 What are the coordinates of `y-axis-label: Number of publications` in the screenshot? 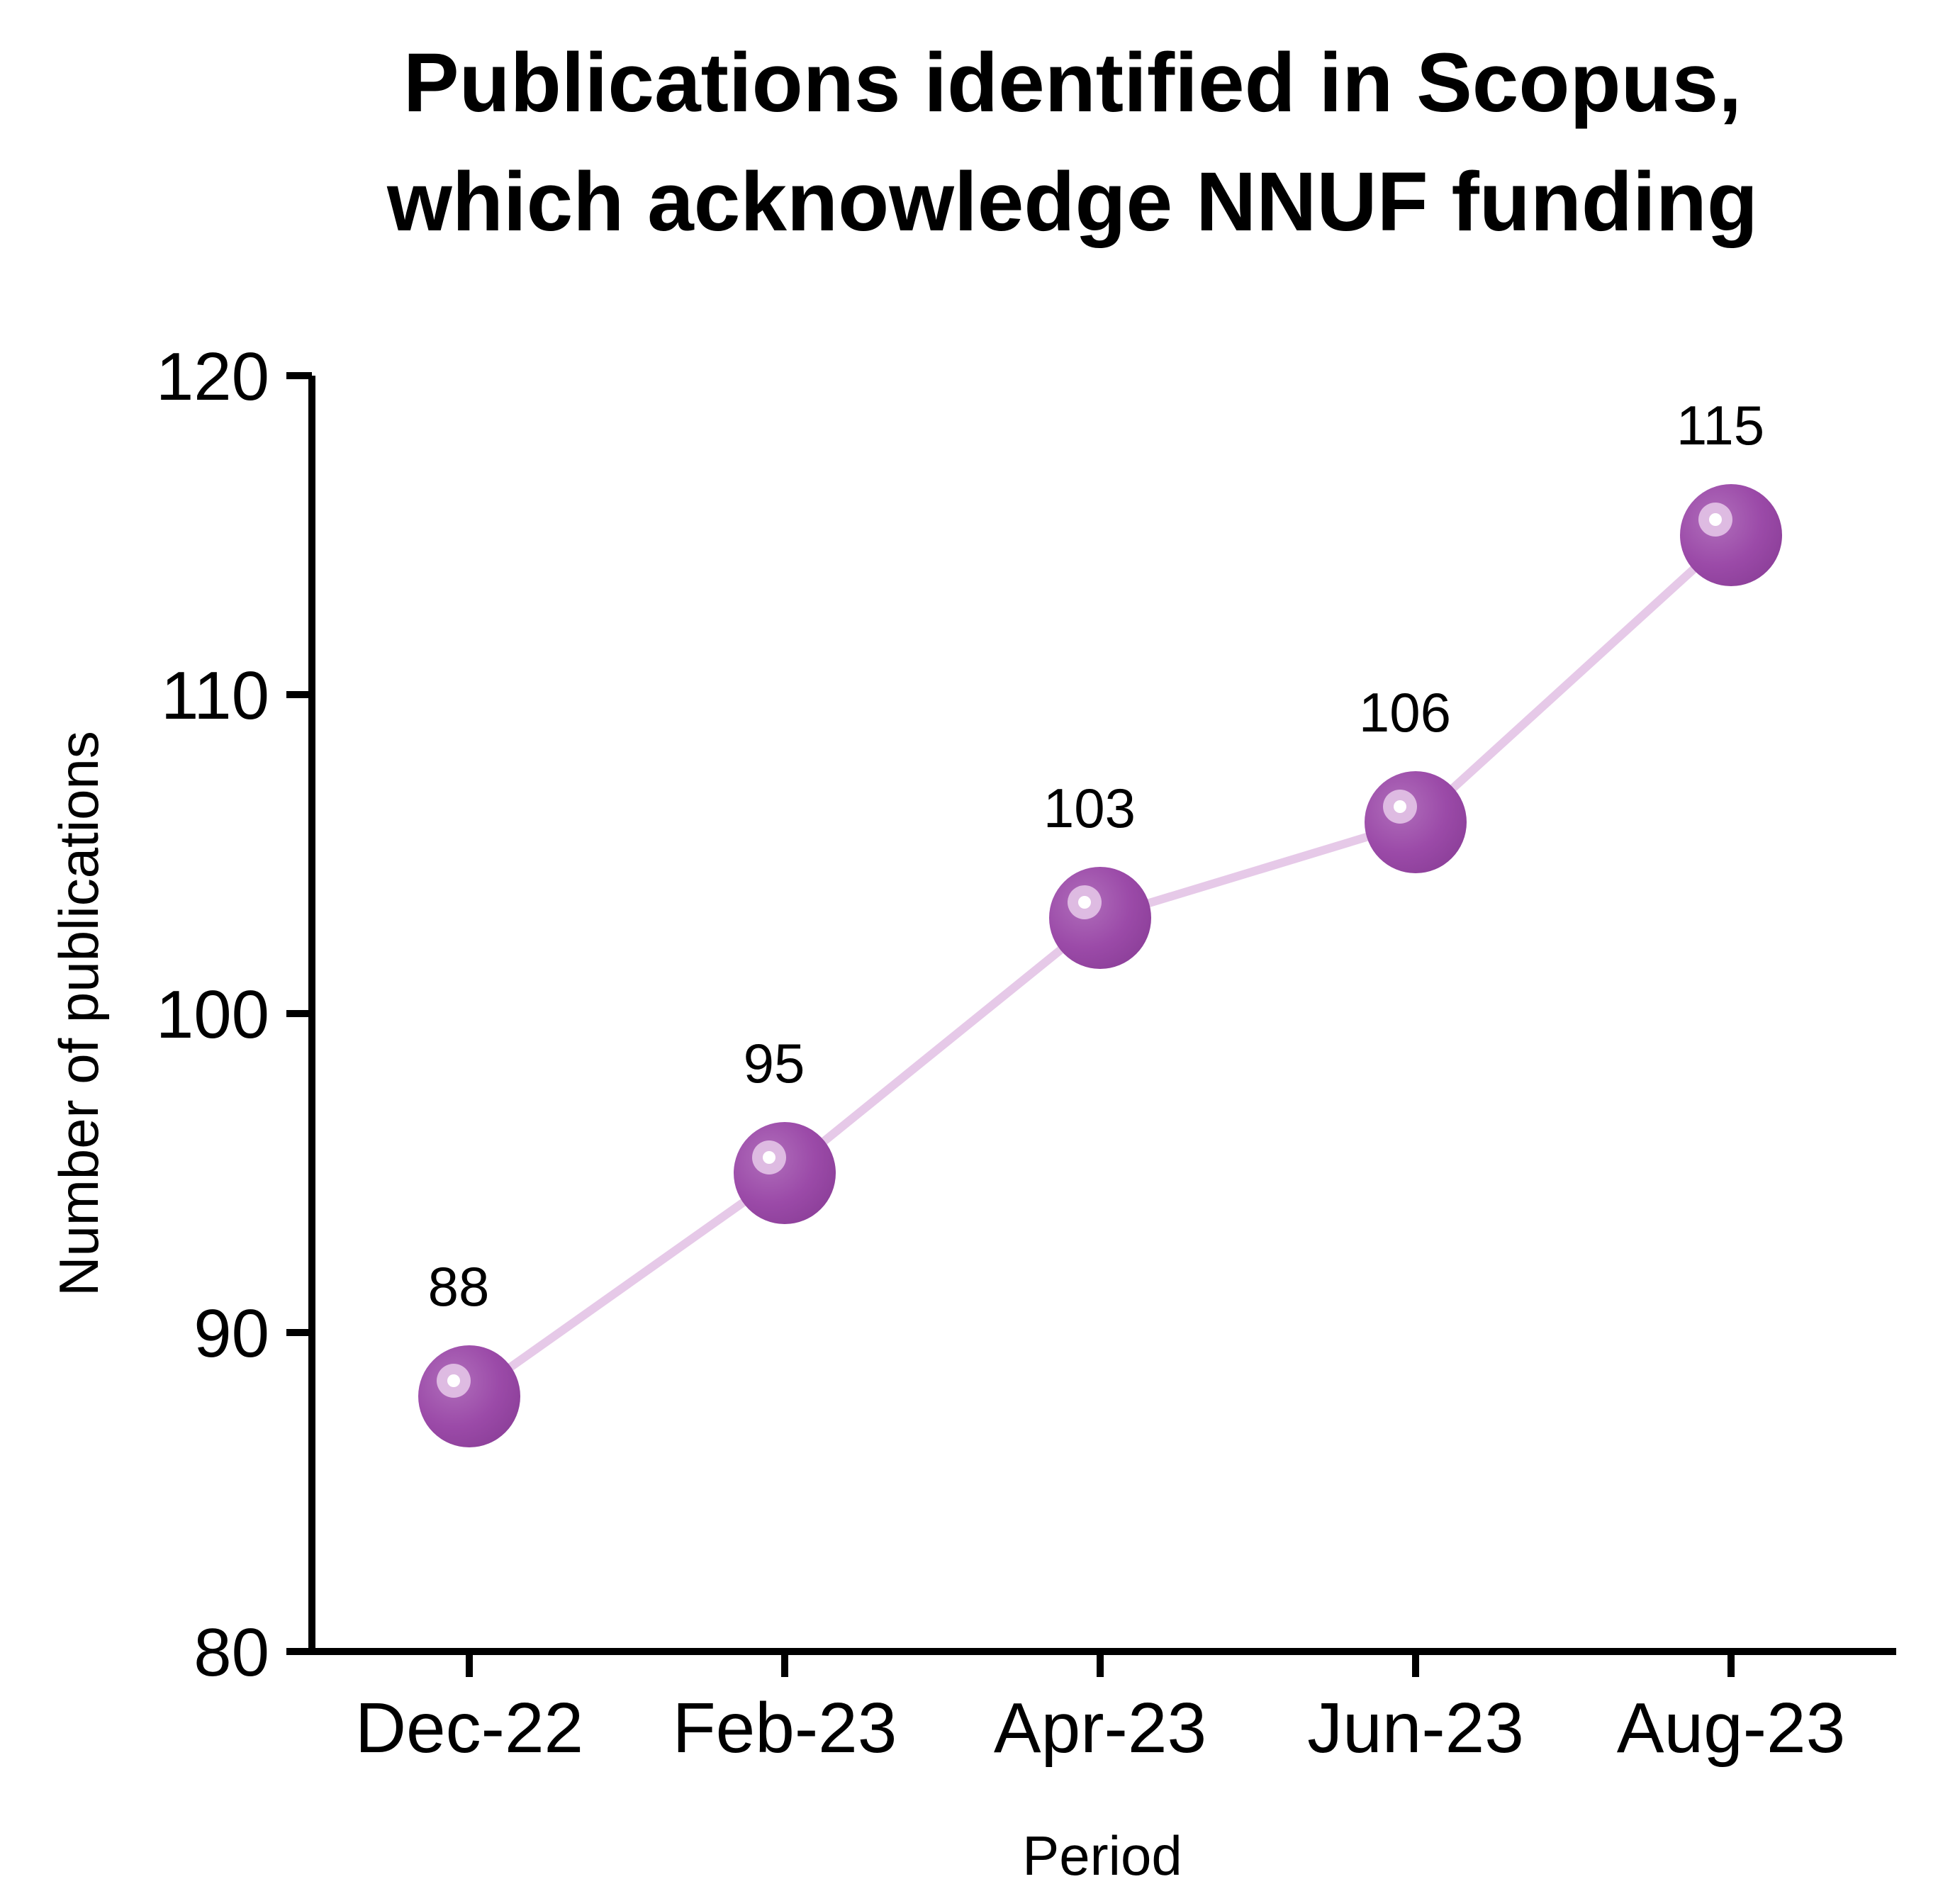 It's located at (78, 1013).